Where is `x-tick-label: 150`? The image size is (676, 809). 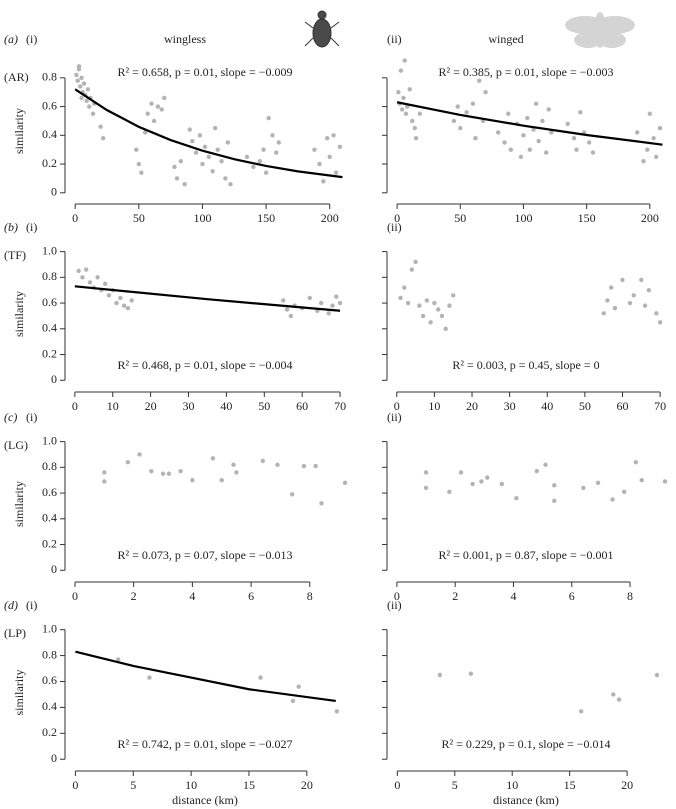
x-tick-label: 150 is located at coordinates (587, 218).